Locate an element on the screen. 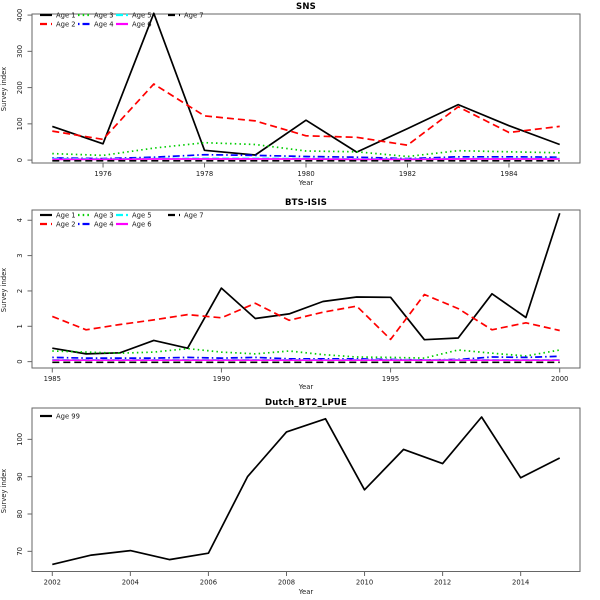 The width and height of the screenshot is (600, 600). svg-text: 2004 is located at coordinates (130, 583).